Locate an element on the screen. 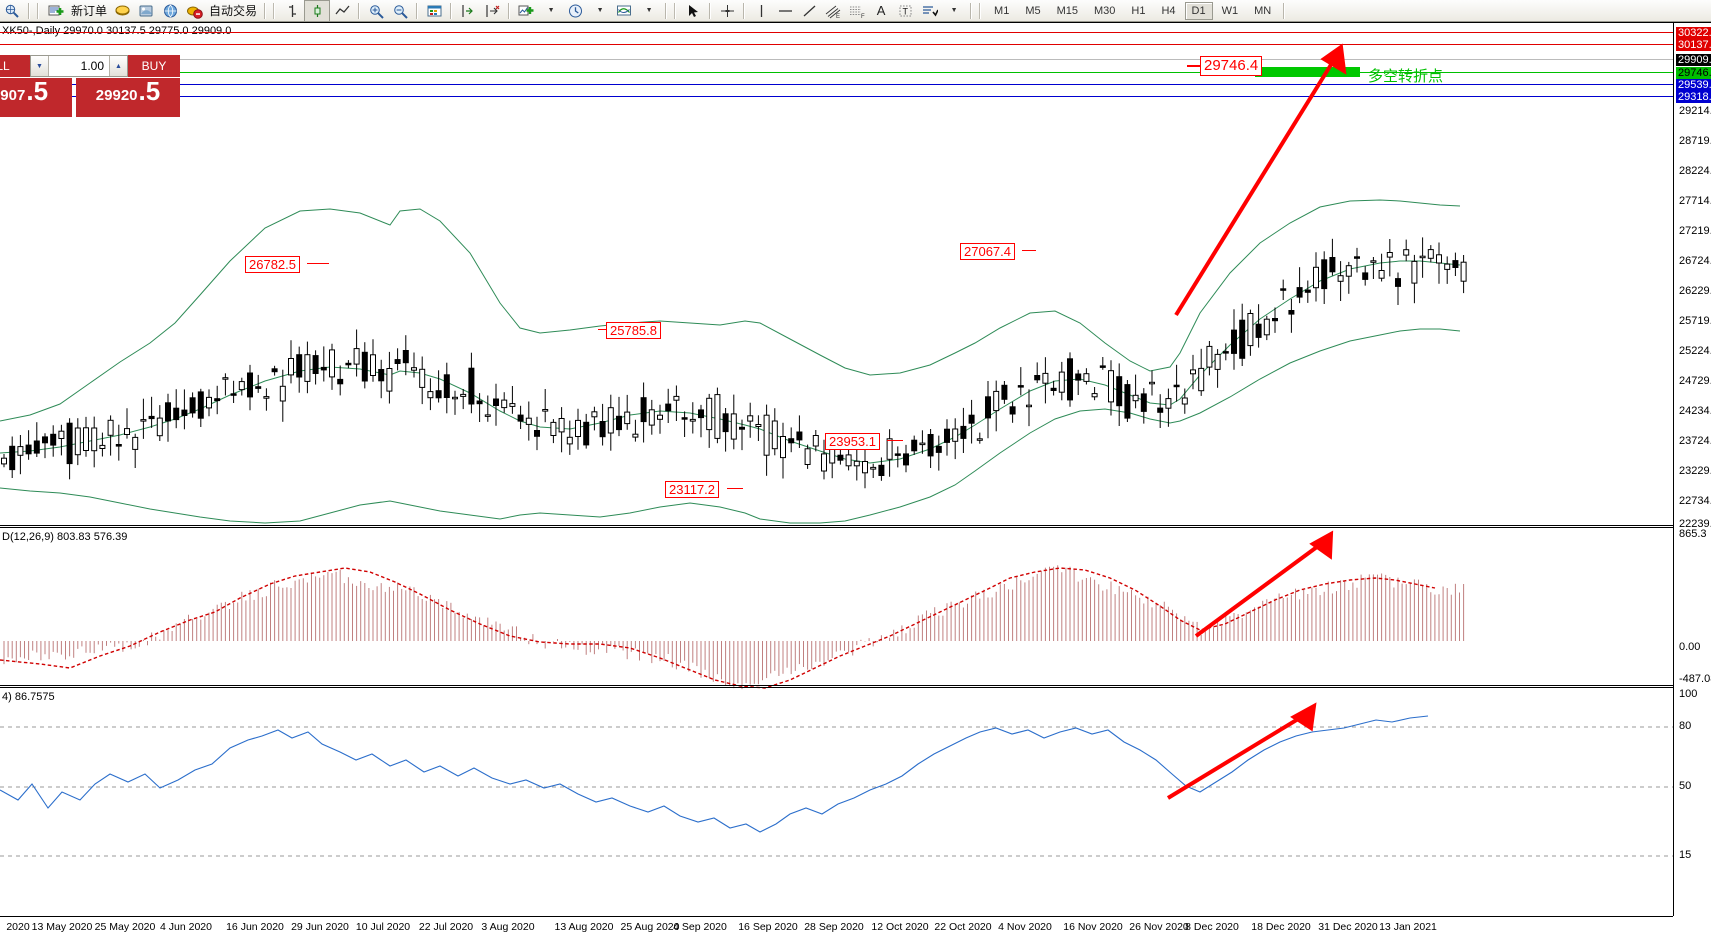 This screenshot has width=1711, height=937. macd-pane-graphics is located at coordinates (732, 610).